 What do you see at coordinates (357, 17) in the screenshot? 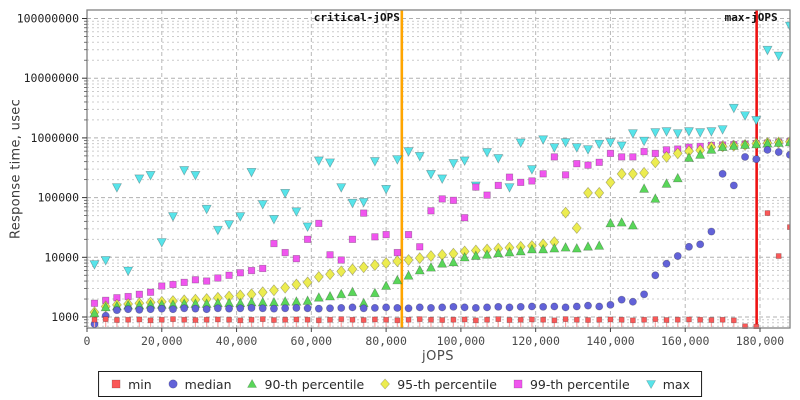
I see `critical-jops-label: critical-jOPS` at bounding box center [357, 17].